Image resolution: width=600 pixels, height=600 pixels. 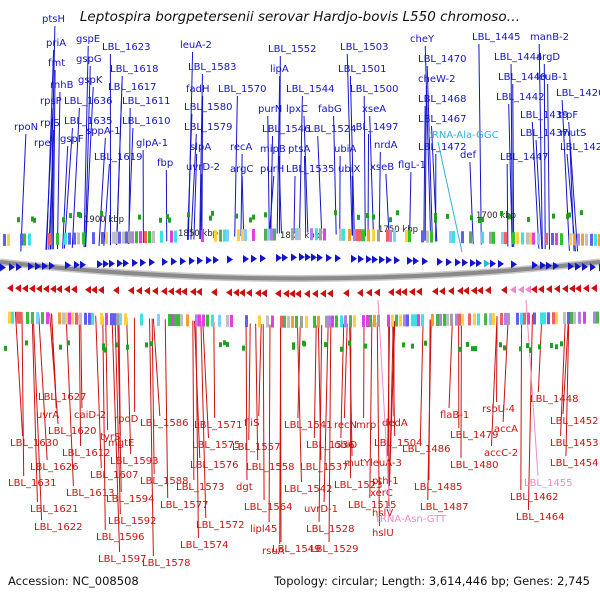 I want to click on forward-gene-label: LBL_1617, so click(x=132, y=87).